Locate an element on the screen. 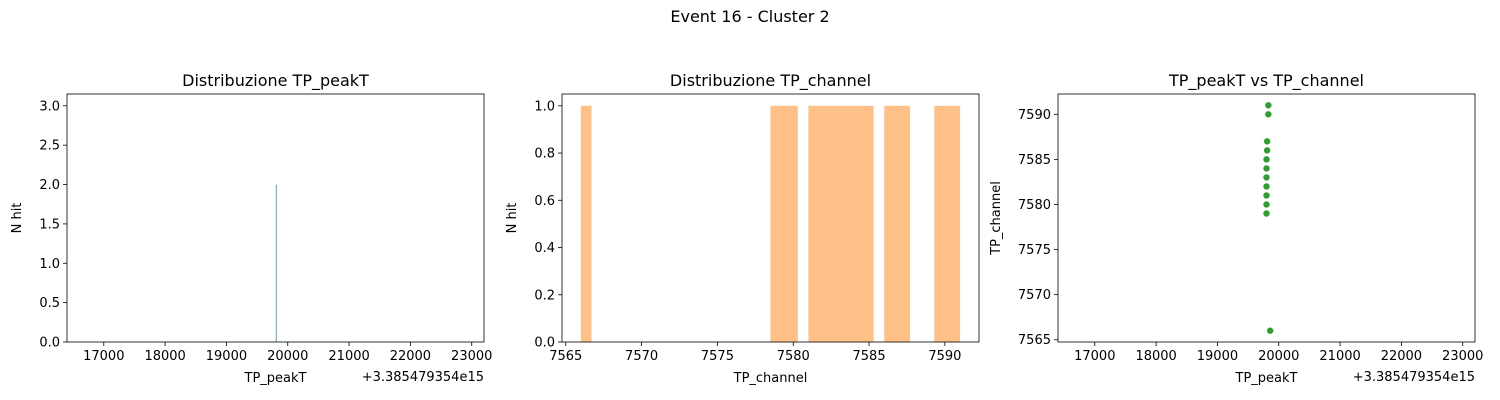 The image size is (1500, 400). y-tick-label: 2.0 is located at coordinates (49, 185).